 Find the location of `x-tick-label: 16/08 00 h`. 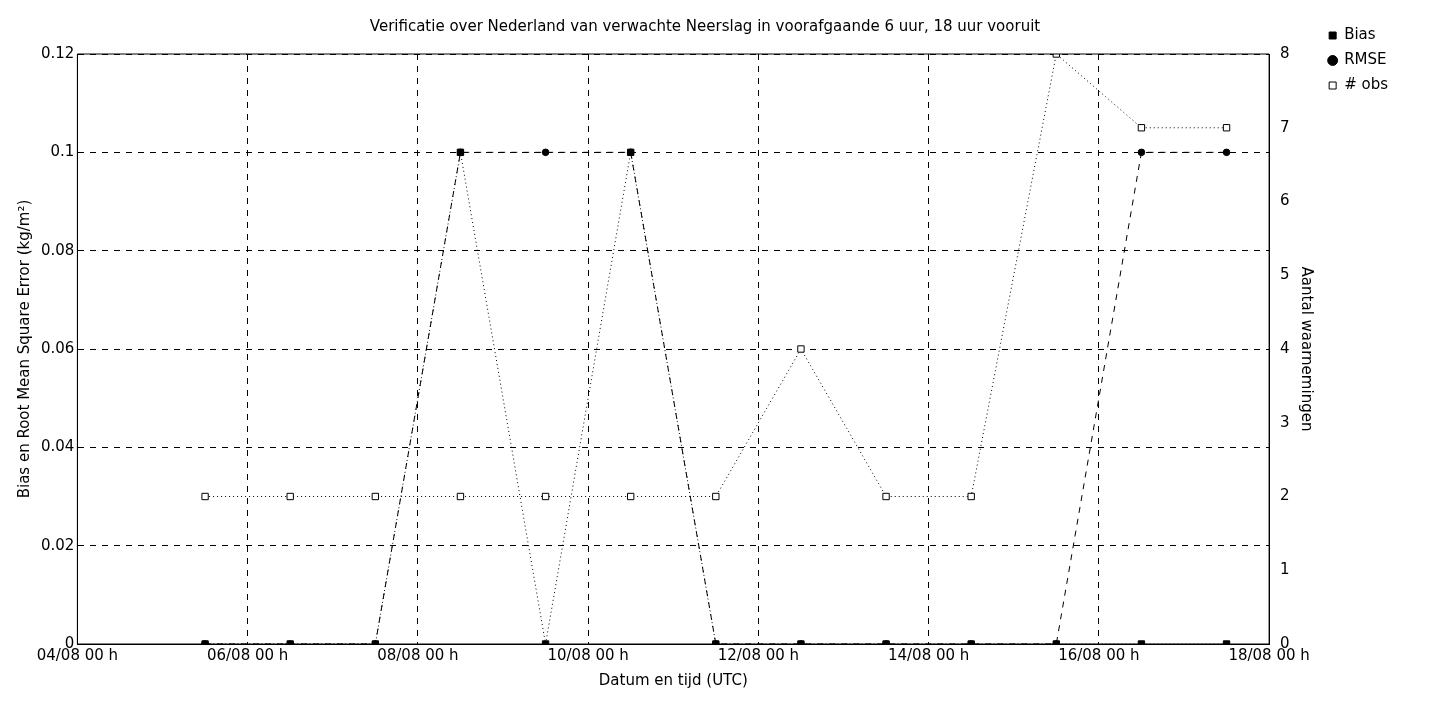

x-tick-label: 16/08 00 h is located at coordinates (1099, 654).